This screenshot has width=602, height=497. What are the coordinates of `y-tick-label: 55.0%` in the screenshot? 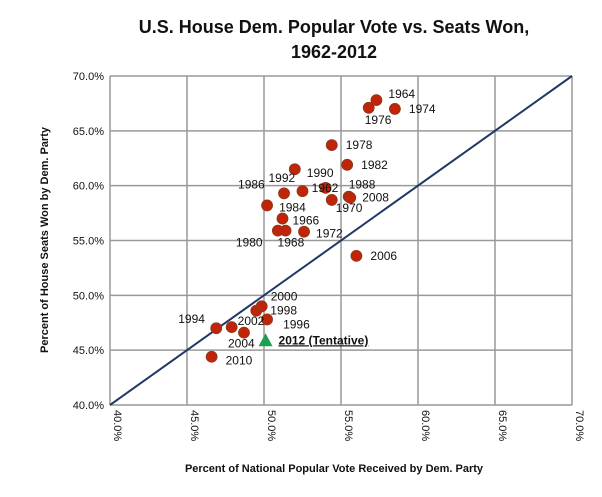 It's located at (88, 242).